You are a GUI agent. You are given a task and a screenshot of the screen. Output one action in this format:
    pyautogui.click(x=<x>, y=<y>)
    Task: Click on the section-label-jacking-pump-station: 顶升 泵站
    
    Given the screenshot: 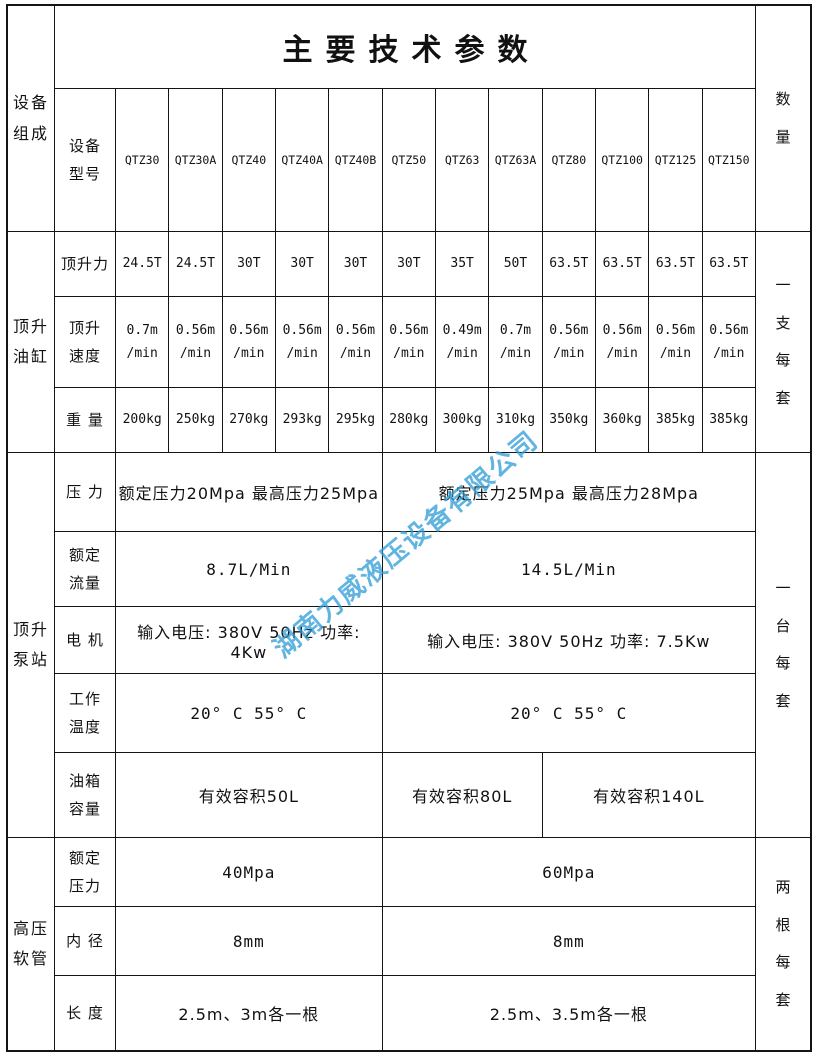 What is the action you would take?
    pyautogui.click(x=31, y=645)
    